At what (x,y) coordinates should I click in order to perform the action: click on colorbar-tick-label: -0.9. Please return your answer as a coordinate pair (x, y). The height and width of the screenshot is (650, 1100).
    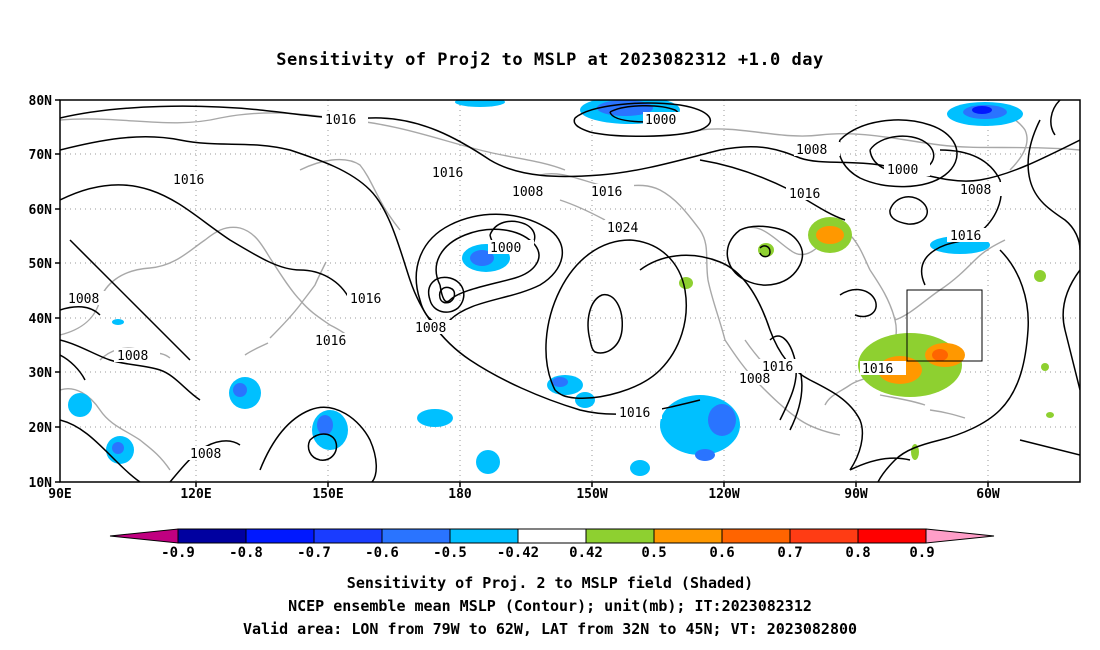
    Looking at the image, I should click on (178, 553).